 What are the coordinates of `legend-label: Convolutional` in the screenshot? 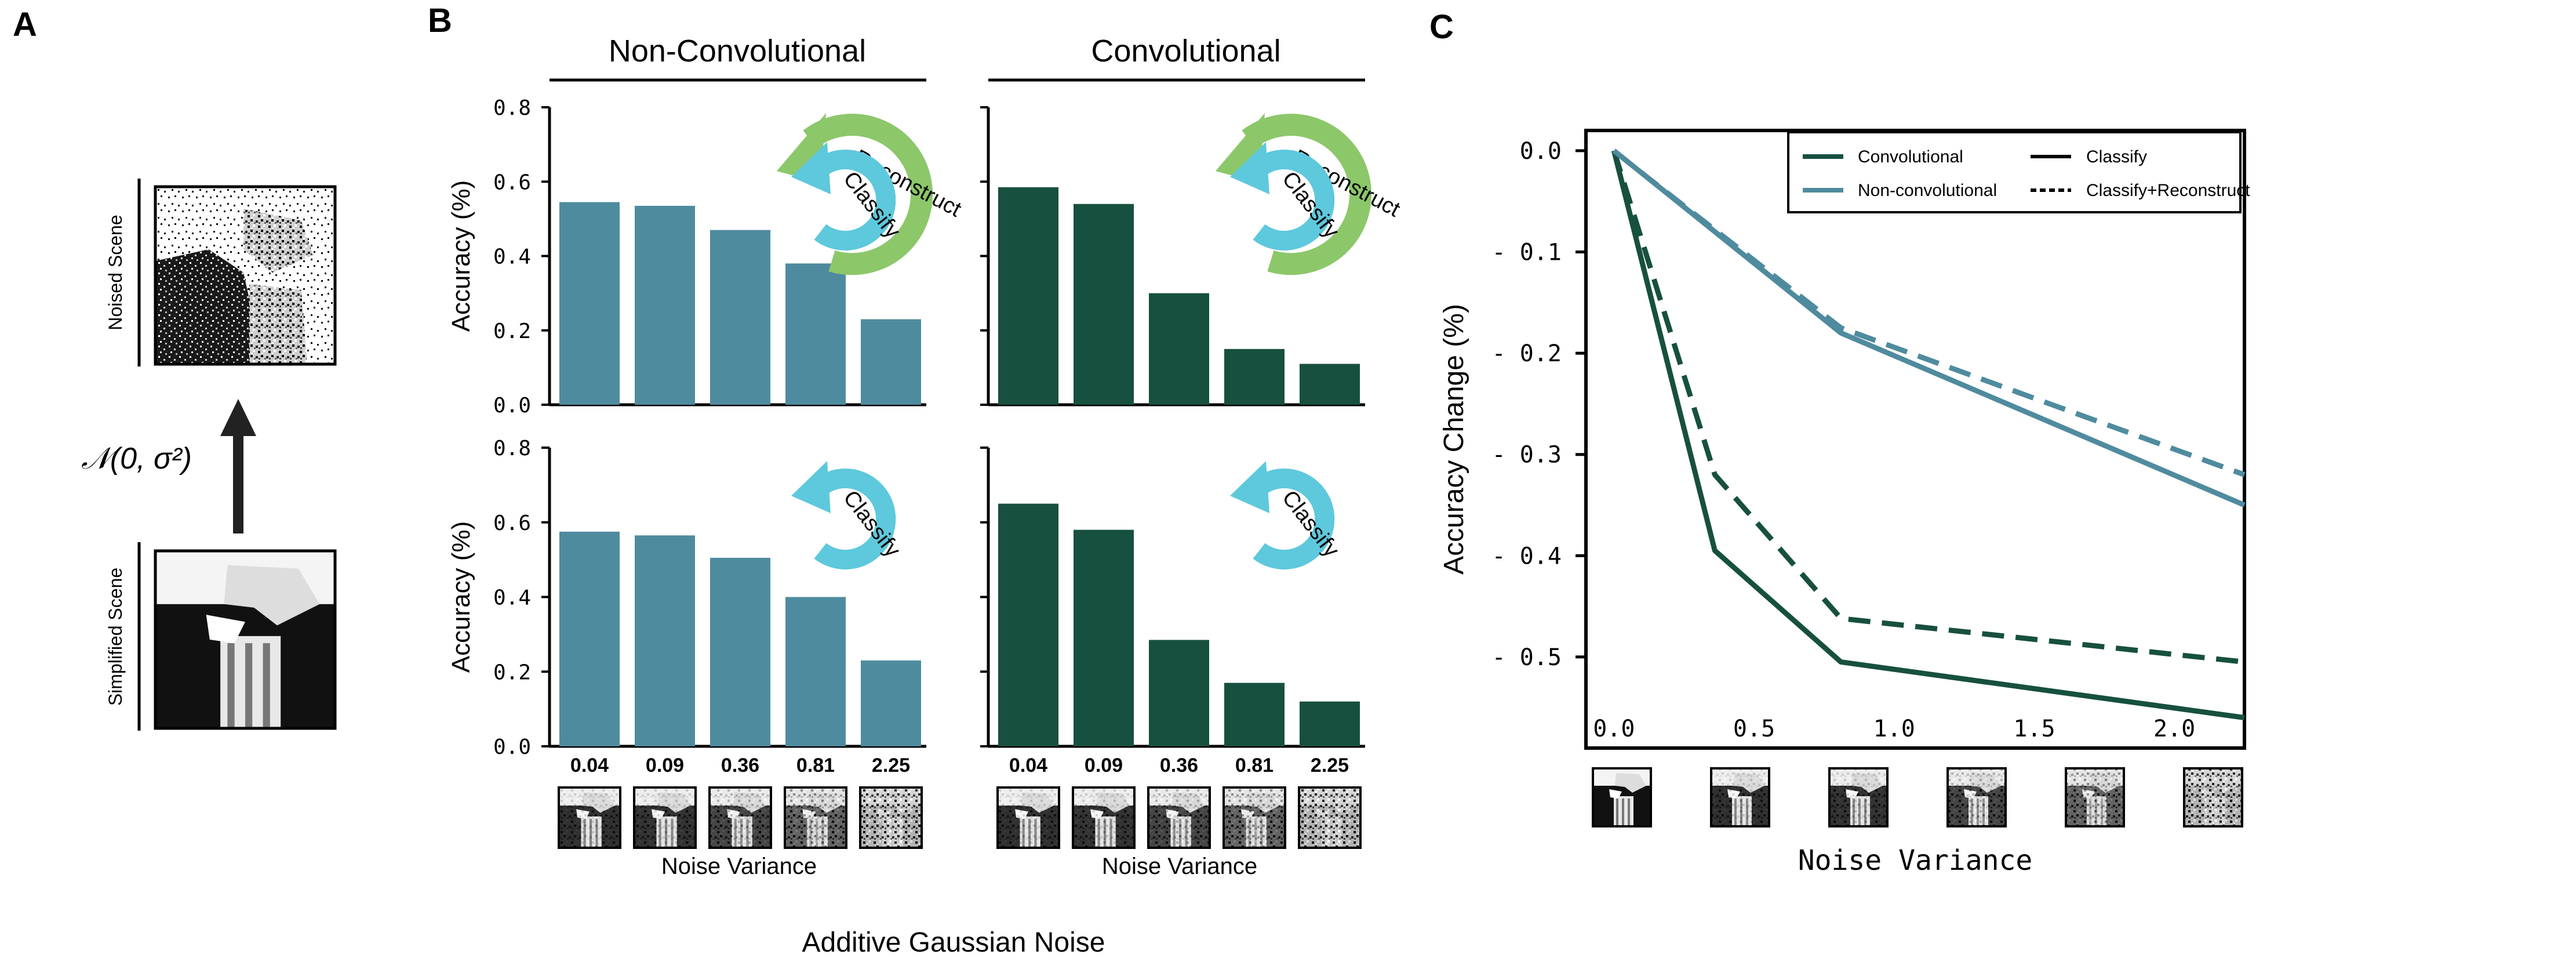 It's located at (1911, 156).